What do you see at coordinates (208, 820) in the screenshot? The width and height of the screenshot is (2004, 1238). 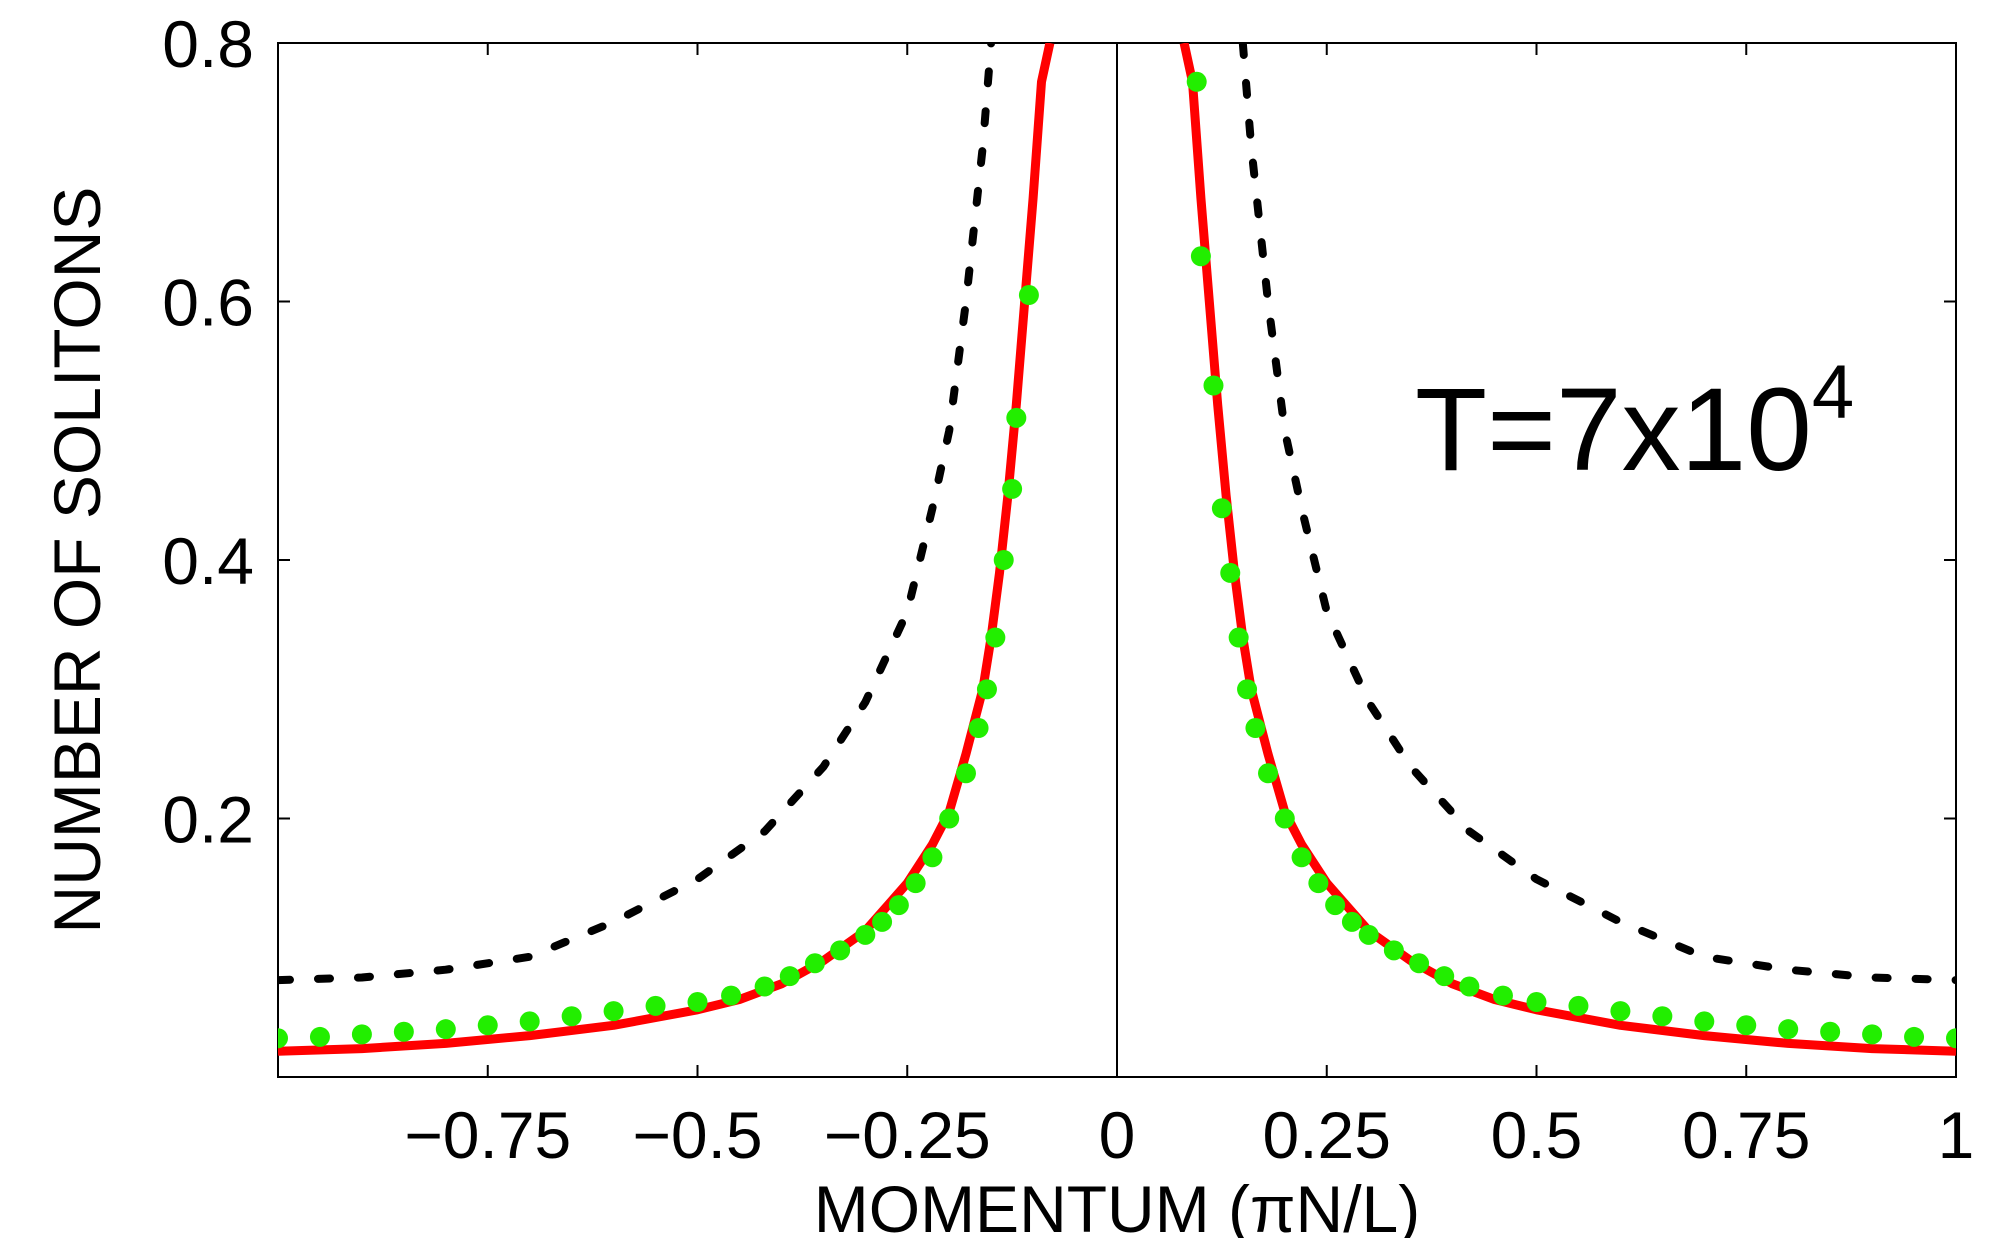 I see `y-tick-label: 0.2` at bounding box center [208, 820].